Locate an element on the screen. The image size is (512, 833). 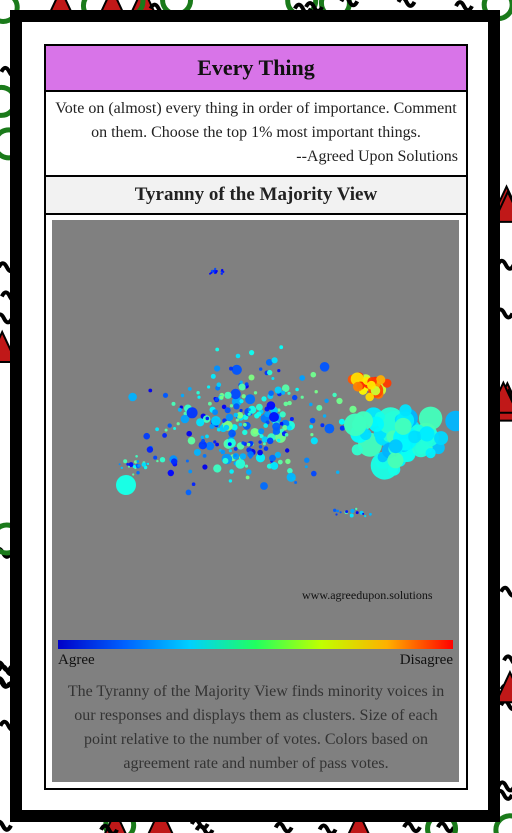
quote-attribution: --Agreed Upon Solutions is located at coordinates (377, 156).